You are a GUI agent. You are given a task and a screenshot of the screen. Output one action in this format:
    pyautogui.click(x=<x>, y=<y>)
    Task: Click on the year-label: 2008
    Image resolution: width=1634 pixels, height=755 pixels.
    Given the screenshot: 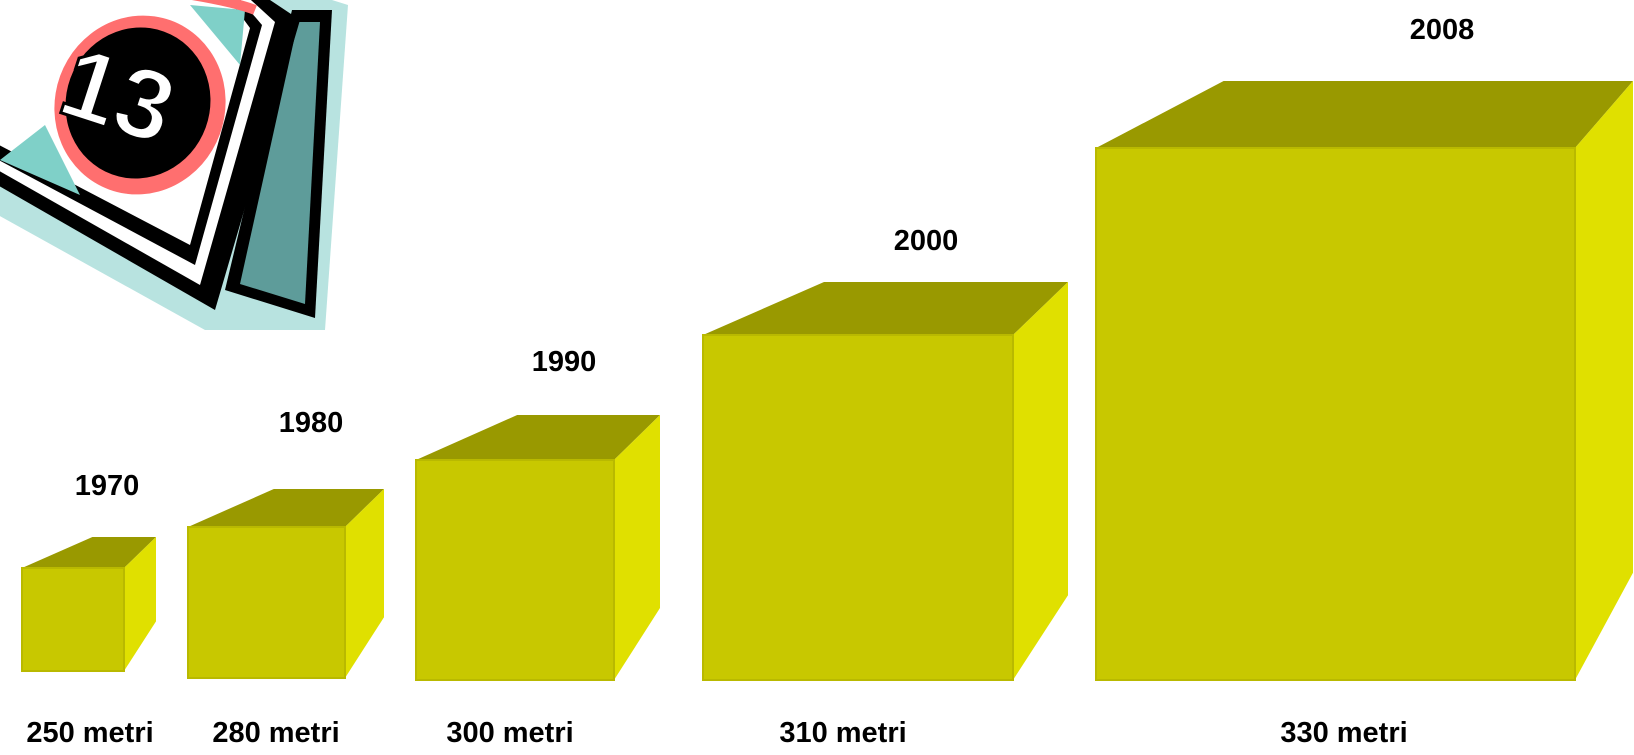 What is the action you would take?
    pyautogui.click(x=1442, y=30)
    